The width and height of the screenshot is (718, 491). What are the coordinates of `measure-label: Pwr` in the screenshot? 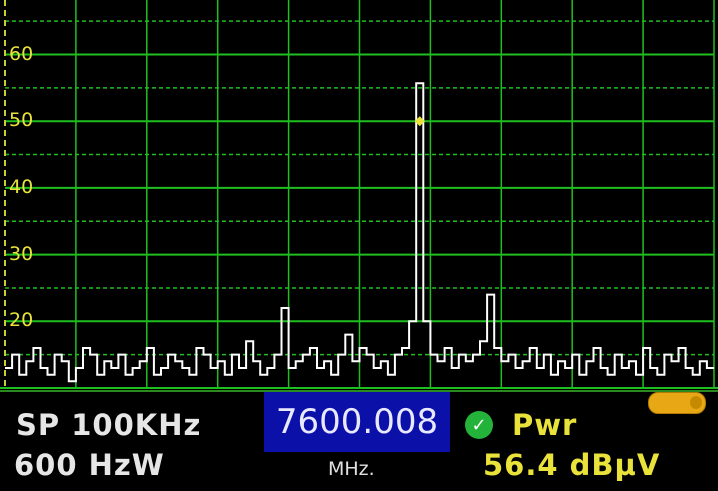 It's located at (545, 425).